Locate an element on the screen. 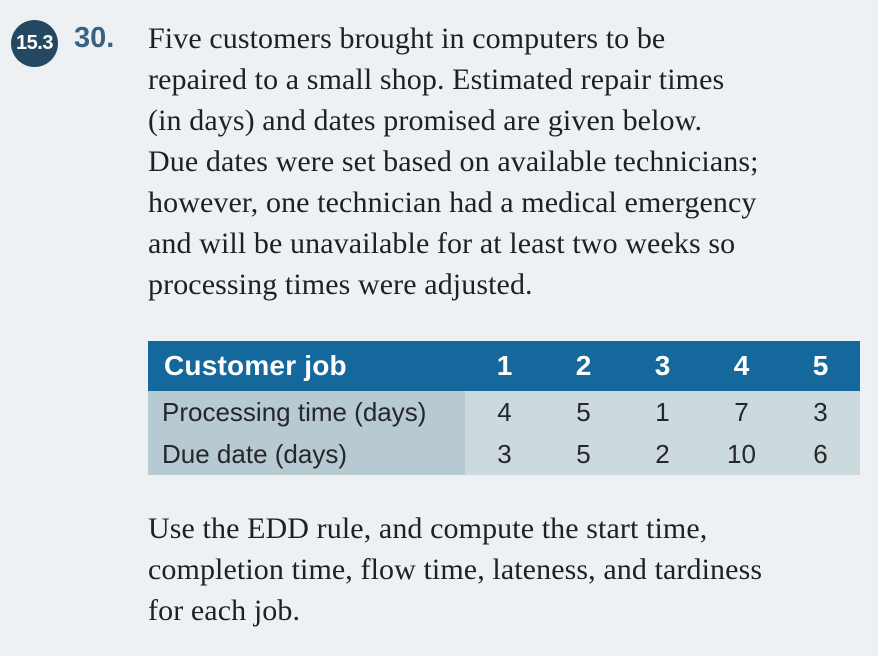 The width and height of the screenshot is (878, 656). section-badge-label: 15.3 is located at coordinates (34, 43).